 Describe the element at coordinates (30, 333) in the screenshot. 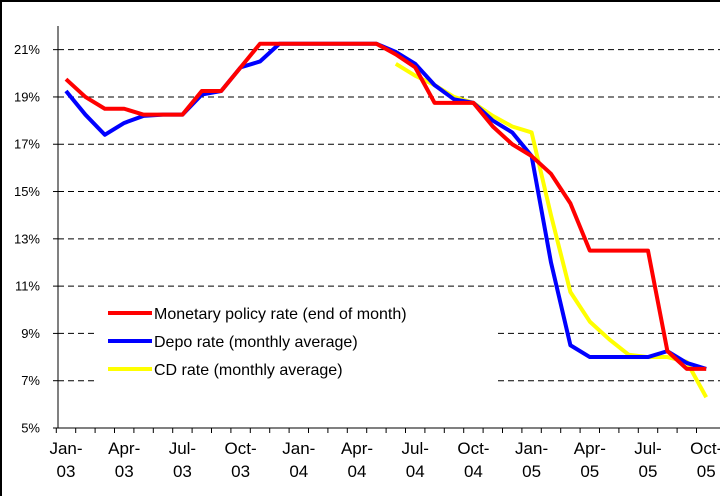

I see `y-tick-label: 9%` at that location.